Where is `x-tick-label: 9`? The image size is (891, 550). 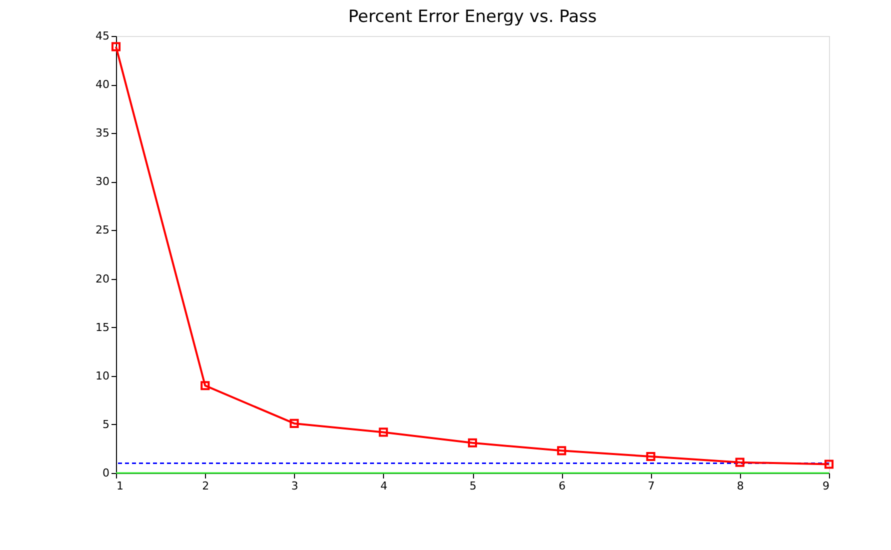 x-tick-label: 9 is located at coordinates (826, 486).